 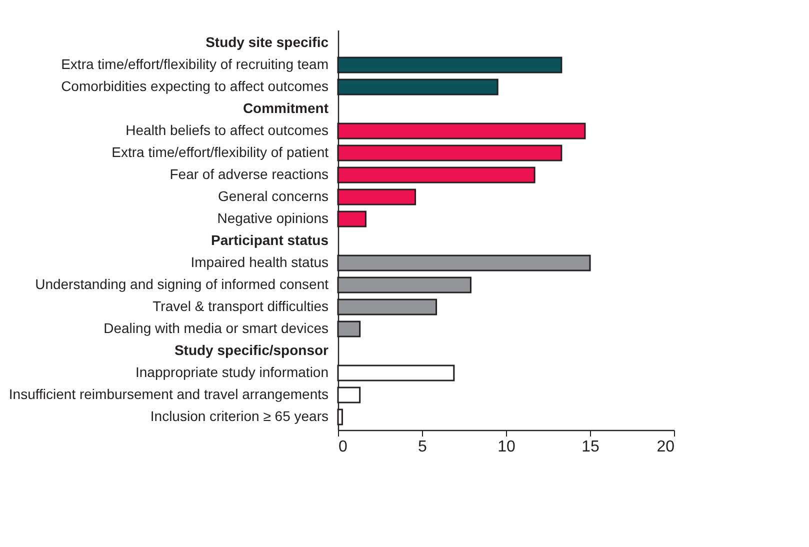 I want to click on y-tick-label: Negative opinions, so click(x=272, y=218).